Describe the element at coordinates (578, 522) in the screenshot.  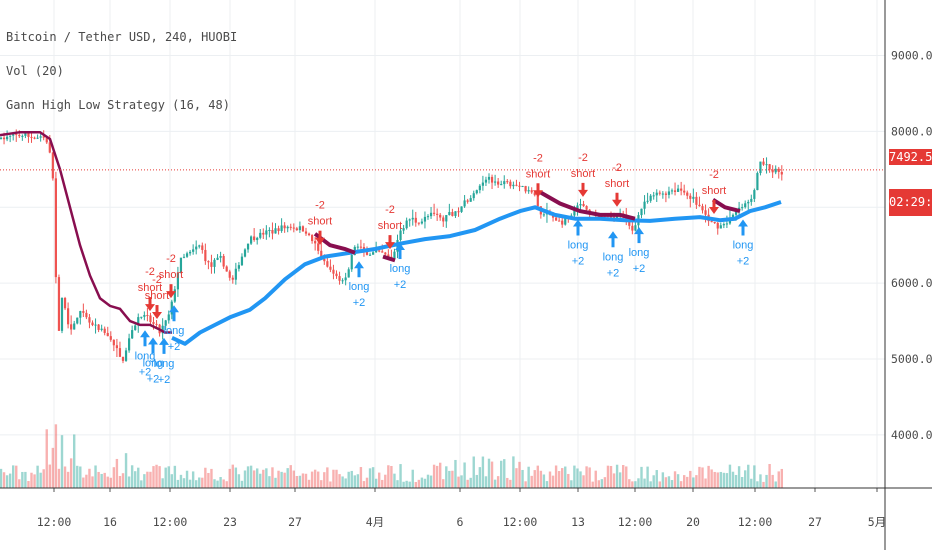
I see `x-tick-label: 13` at that location.